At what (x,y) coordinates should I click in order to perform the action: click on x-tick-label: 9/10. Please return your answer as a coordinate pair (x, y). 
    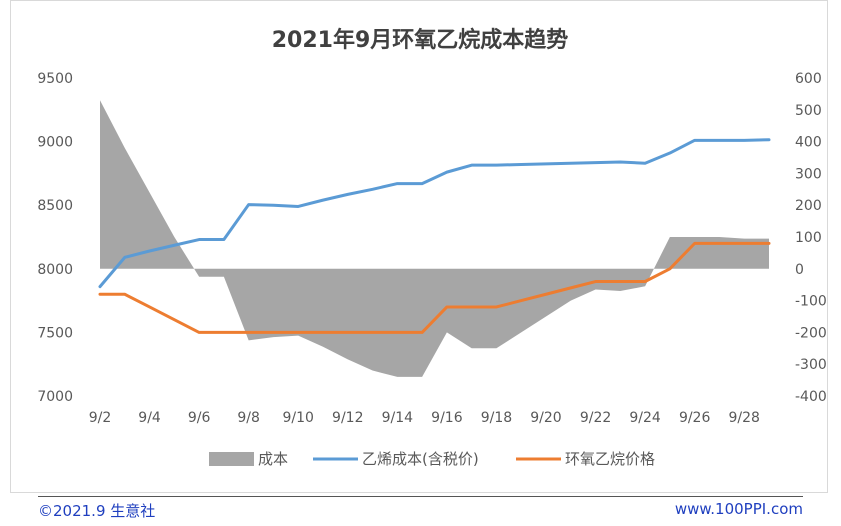
    Looking at the image, I should click on (297, 418).